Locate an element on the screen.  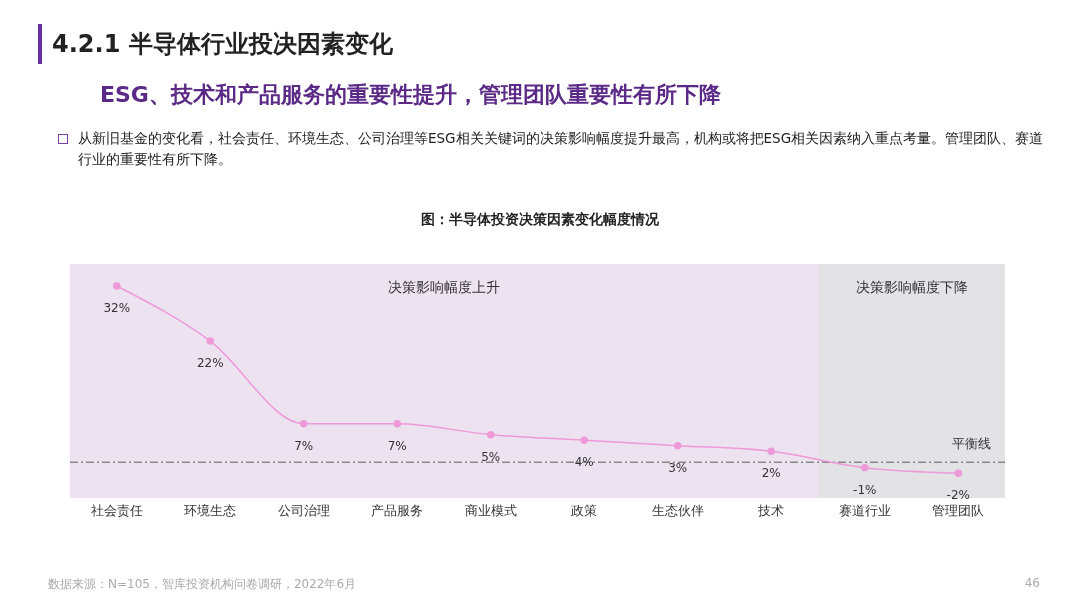
chart-title: 图：半导体投资决策因素变化幅度情况 is located at coordinates (540, 220).